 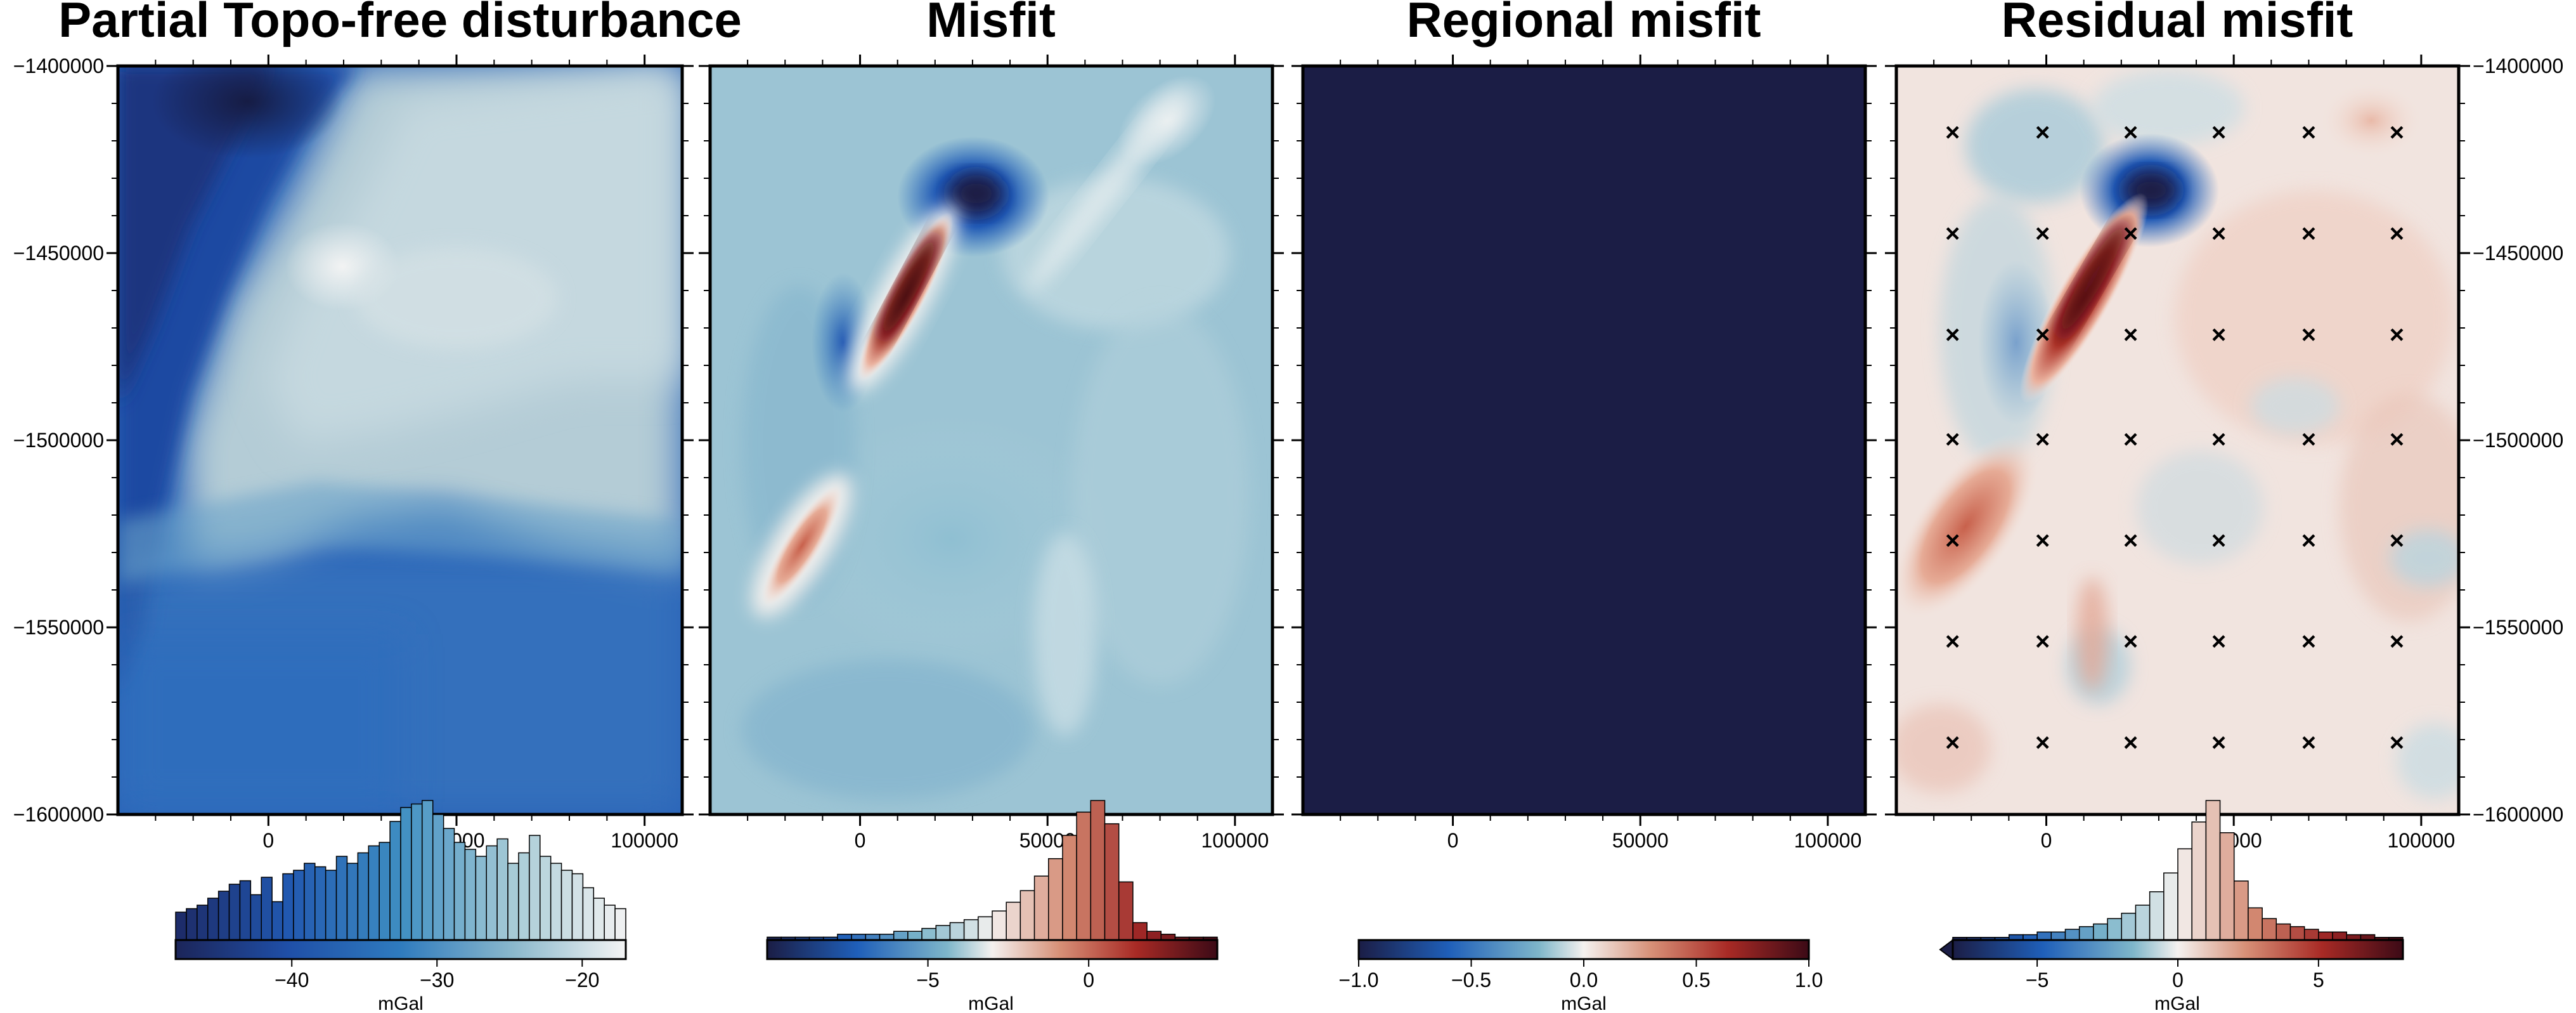 What do you see at coordinates (991, 24) in the screenshot?
I see `panel-title-misfit: Misfit` at bounding box center [991, 24].